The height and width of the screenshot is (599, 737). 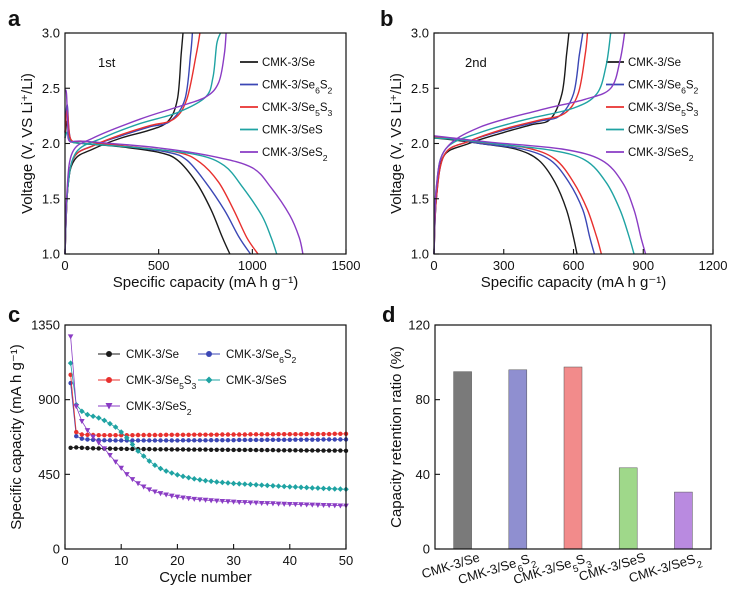 What do you see at coordinates (518, 459) in the screenshot?
I see `bar-se6s2` at bounding box center [518, 459].